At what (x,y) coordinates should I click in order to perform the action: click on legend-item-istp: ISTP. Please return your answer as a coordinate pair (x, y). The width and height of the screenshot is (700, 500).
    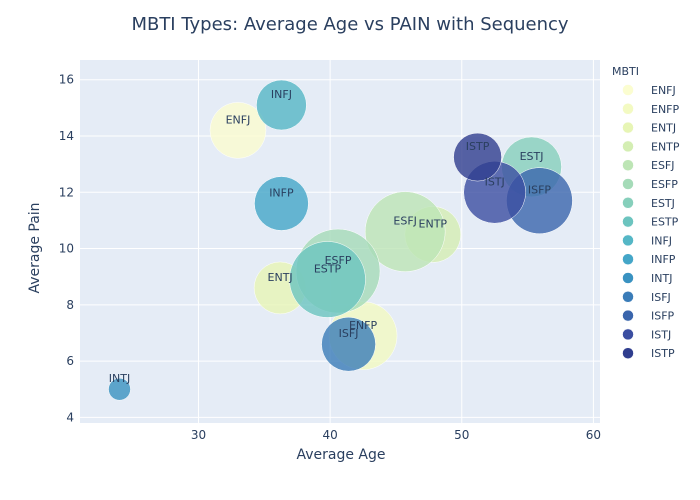
    Looking at the image, I should click on (648, 353).